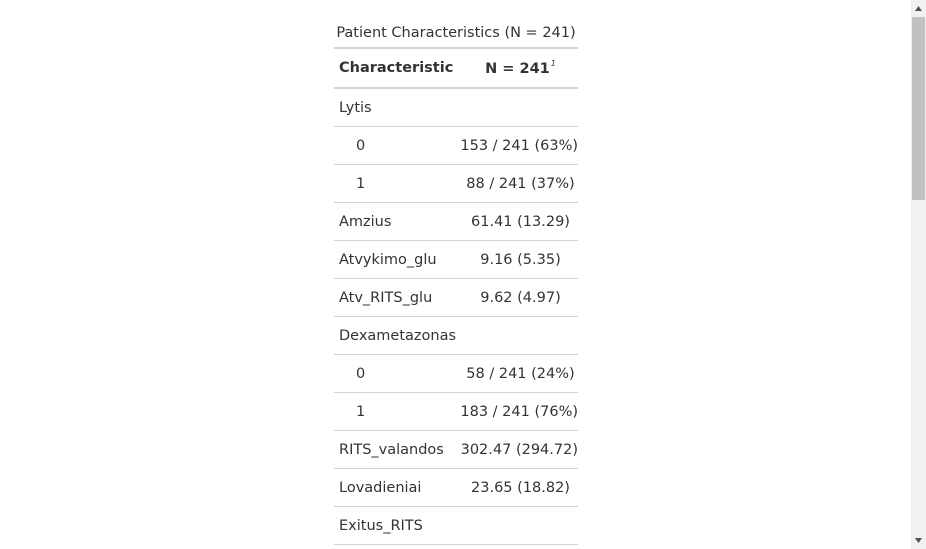  I want to click on table-row: Dexametazonas, so click(456, 336).